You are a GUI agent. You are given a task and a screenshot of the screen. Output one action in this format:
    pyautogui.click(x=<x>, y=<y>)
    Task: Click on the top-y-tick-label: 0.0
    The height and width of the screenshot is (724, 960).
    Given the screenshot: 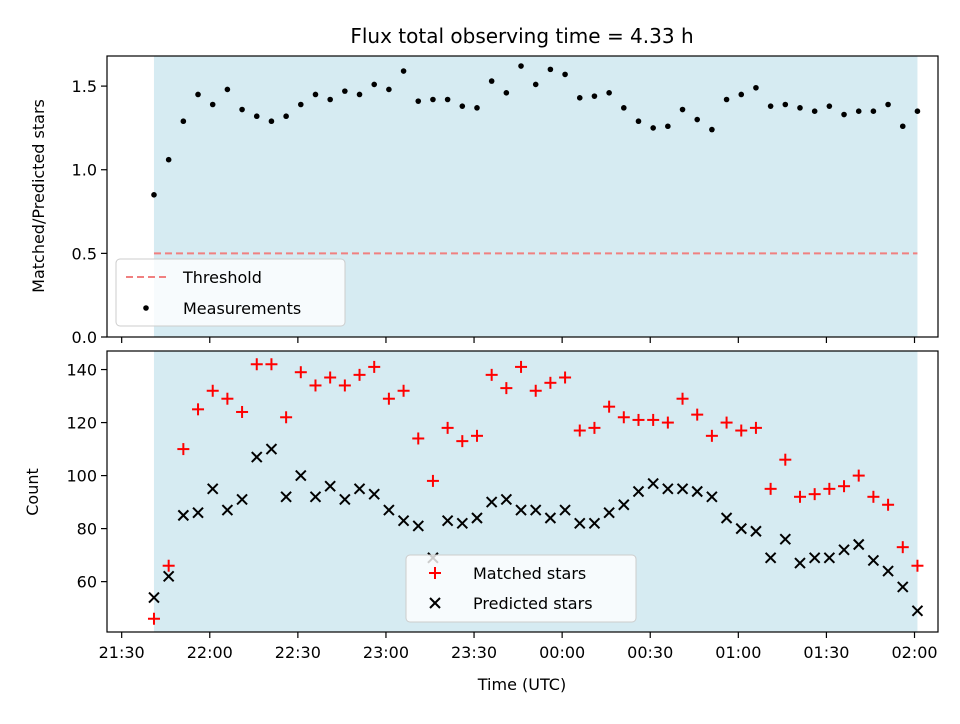 What is the action you would take?
    pyautogui.click(x=84, y=337)
    